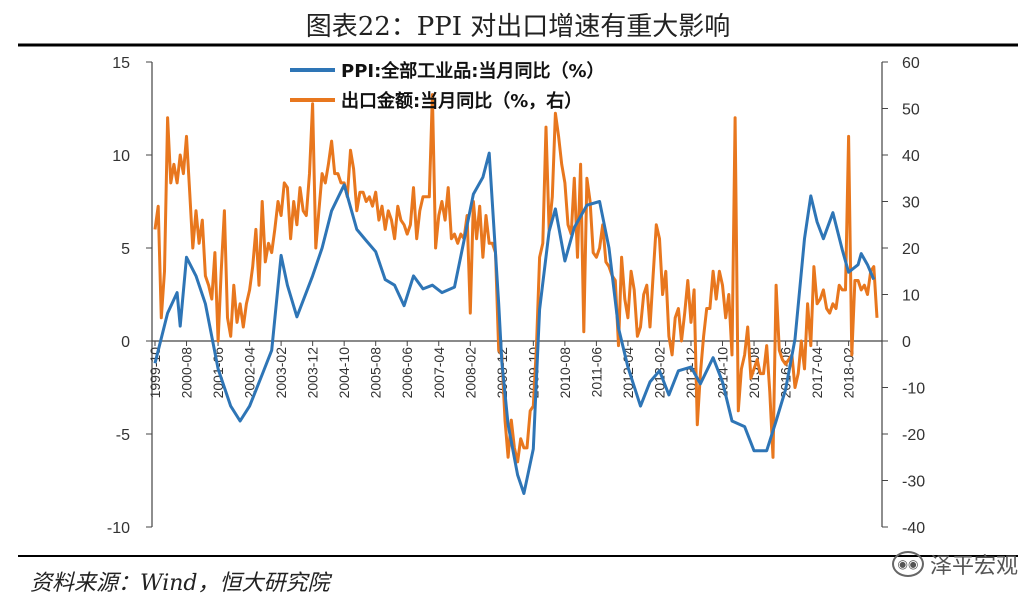 The width and height of the screenshot is (1036, 602). I want to click on right-tick-label: -20, so click(913, 435).